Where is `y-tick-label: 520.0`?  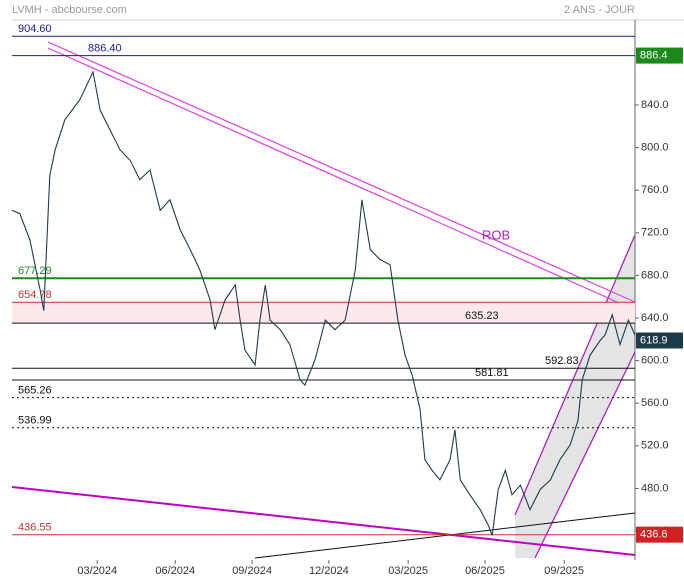
y-tick-label: 520.0 is located at coordinates (655, 446).